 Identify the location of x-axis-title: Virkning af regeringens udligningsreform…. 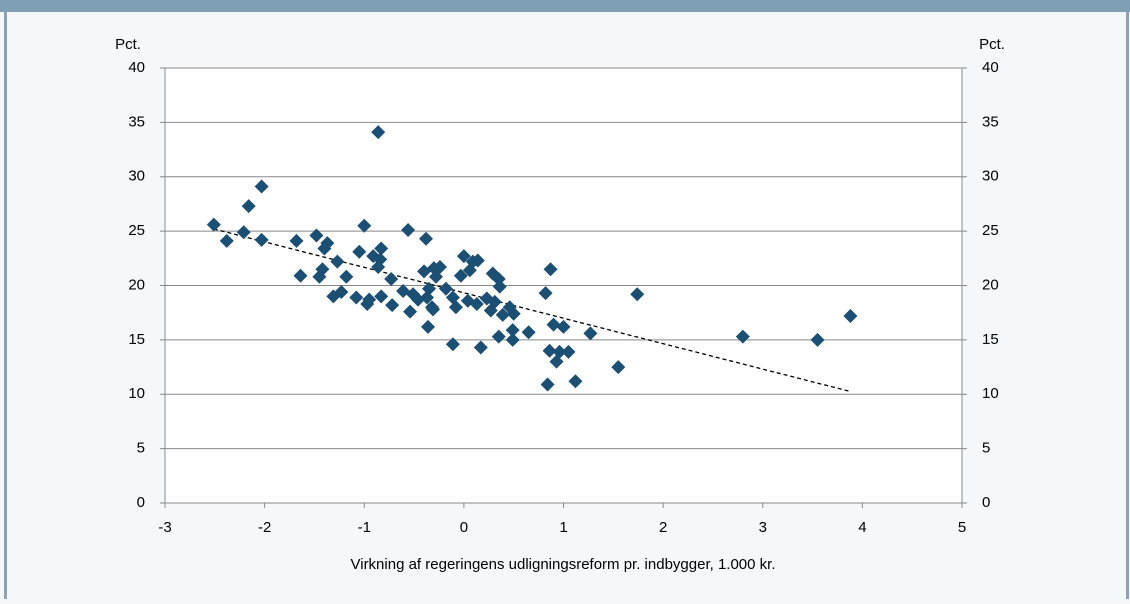
(563, 564).